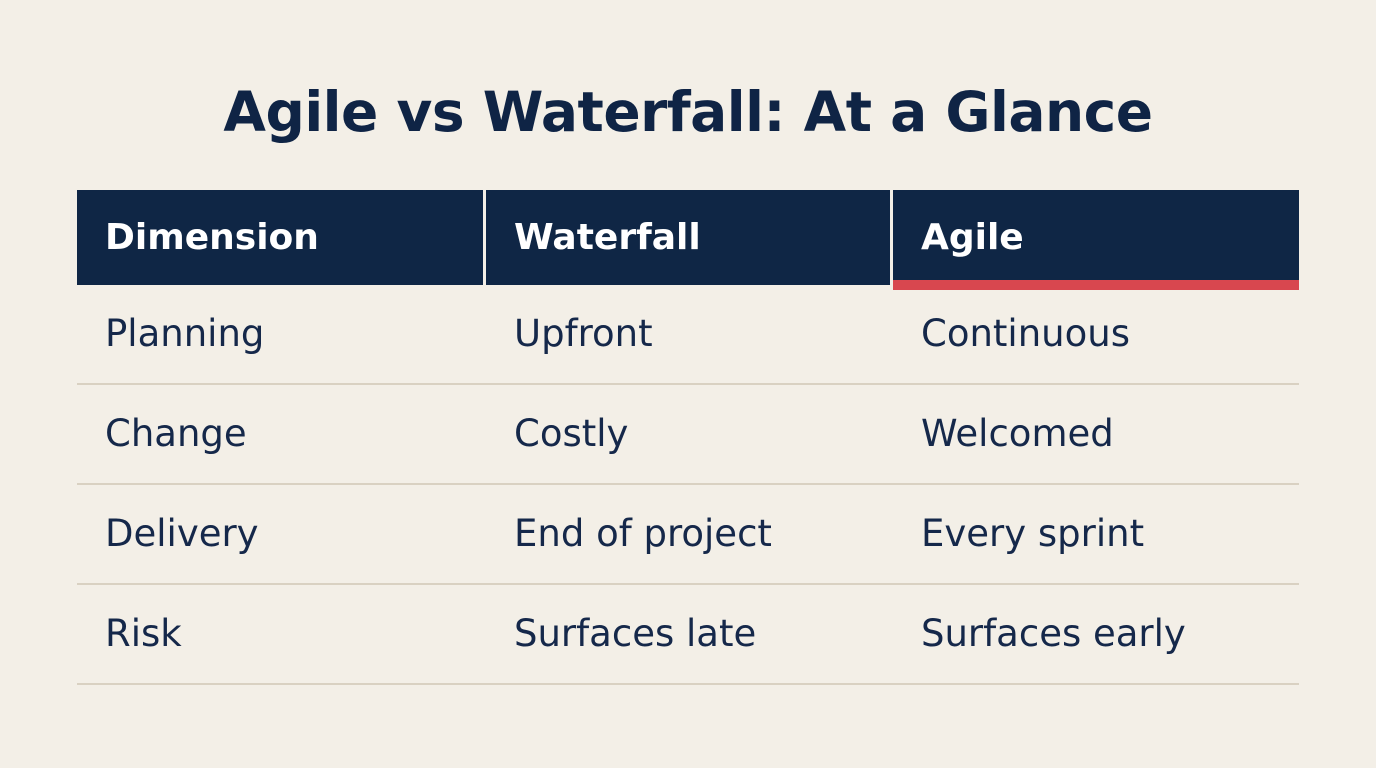 This screenshot has width=1376, height=768. What do you see at coordinates (643, 533) in the screenshot?
I see `table-cell-waterfall: End of project` at bounding box center [643, 533].